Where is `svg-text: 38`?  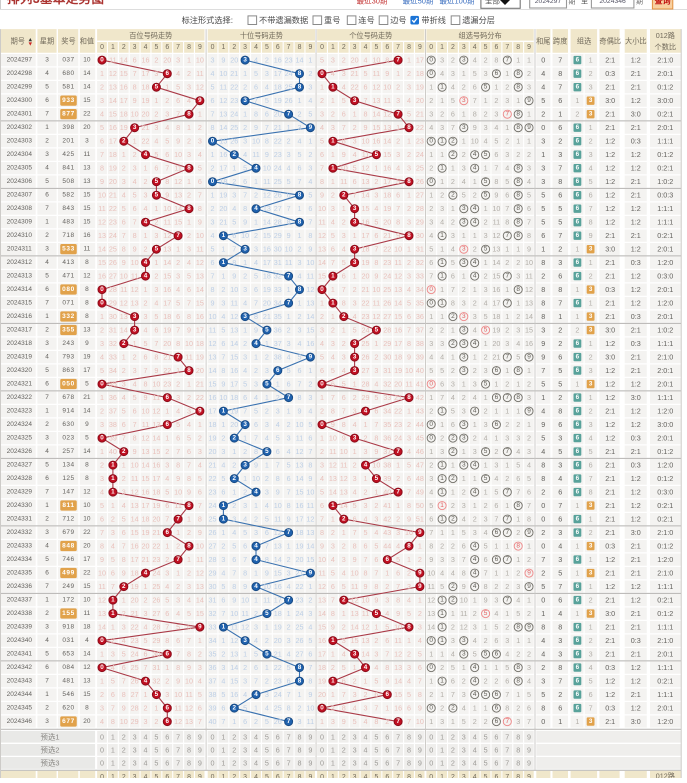 svg-text: 38 is located at coordinates (213, 694).